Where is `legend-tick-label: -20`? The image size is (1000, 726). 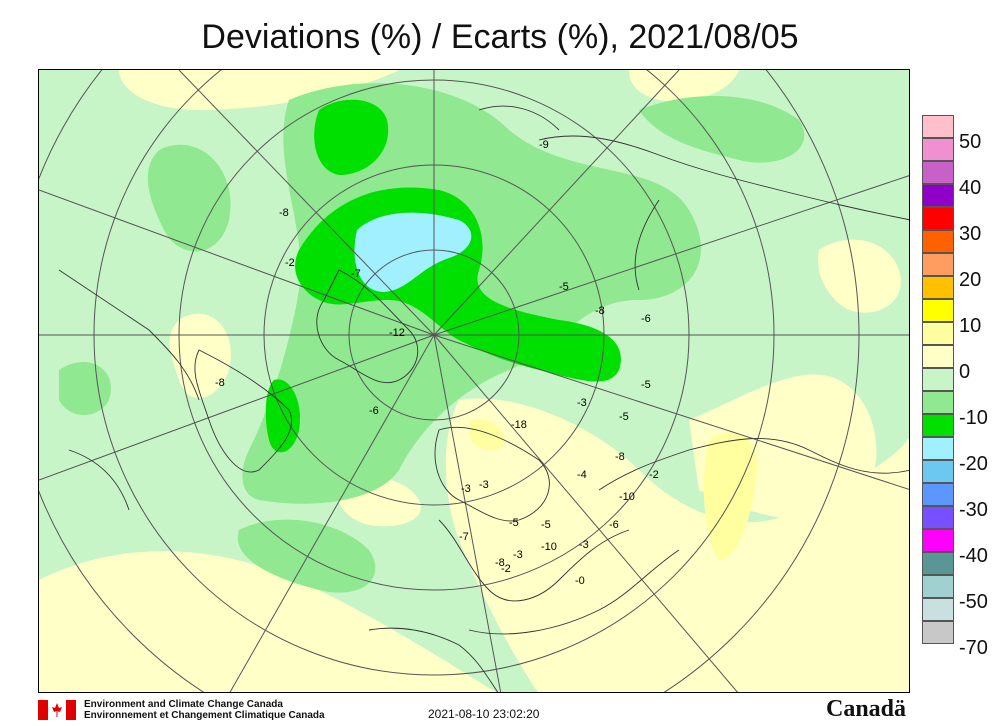 legend-tick-label: -20 is located at coordinates (973, 464).